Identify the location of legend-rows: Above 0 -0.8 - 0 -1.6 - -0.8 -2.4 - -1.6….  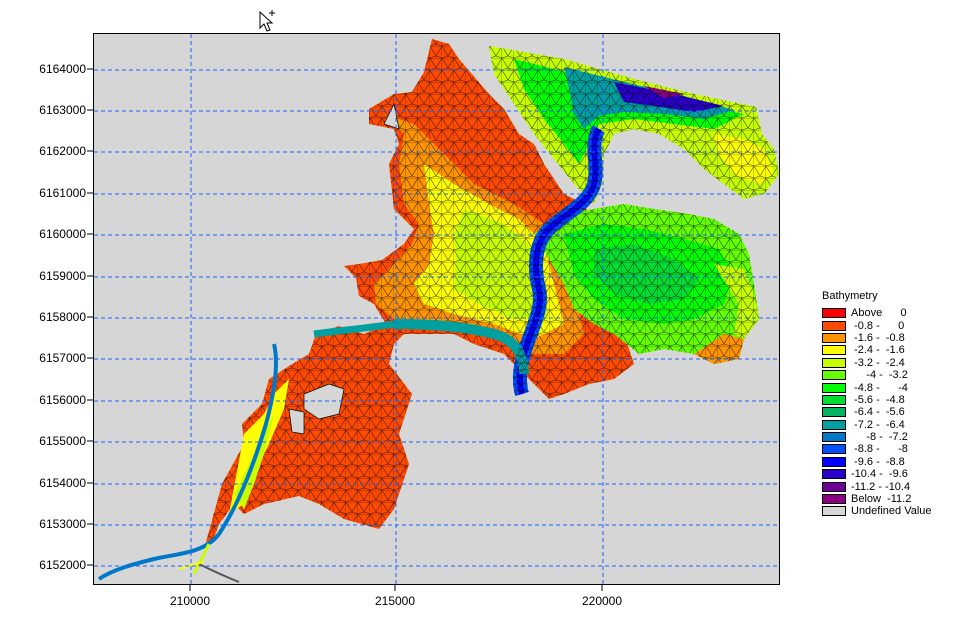
(894, 412).